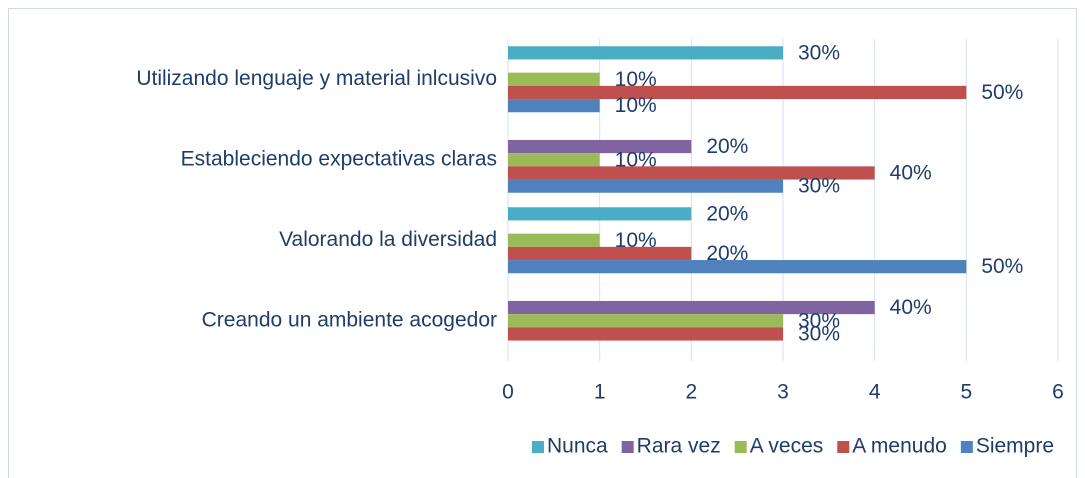 Image resolution: width=1085 pixels, height=478 pixels. Describe the element at coordinates (966, 392) in the screenshot. I see `x-tick-label: 5` at that location.